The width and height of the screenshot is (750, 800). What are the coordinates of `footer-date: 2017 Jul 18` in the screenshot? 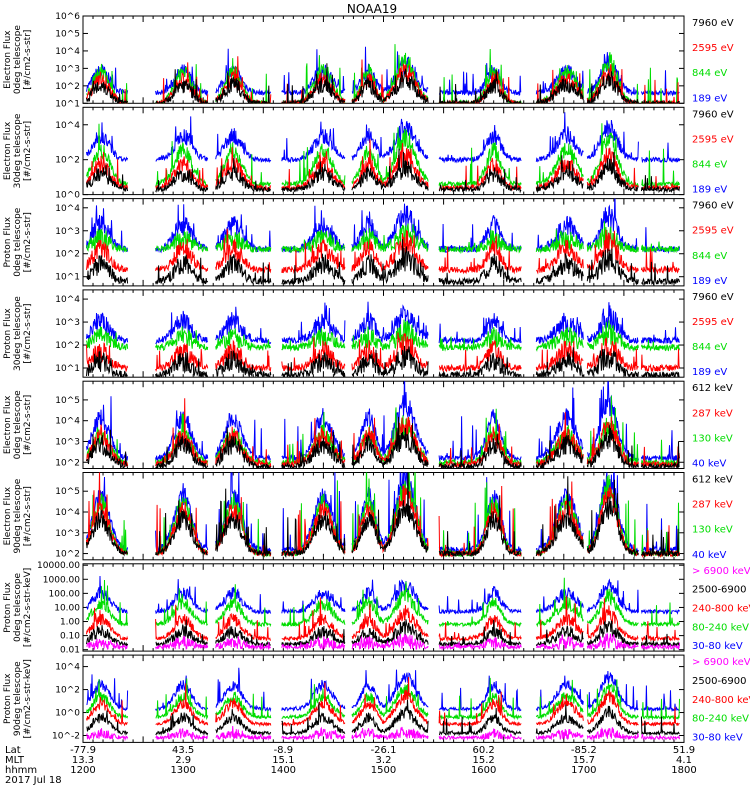 It's located at (33, 780).